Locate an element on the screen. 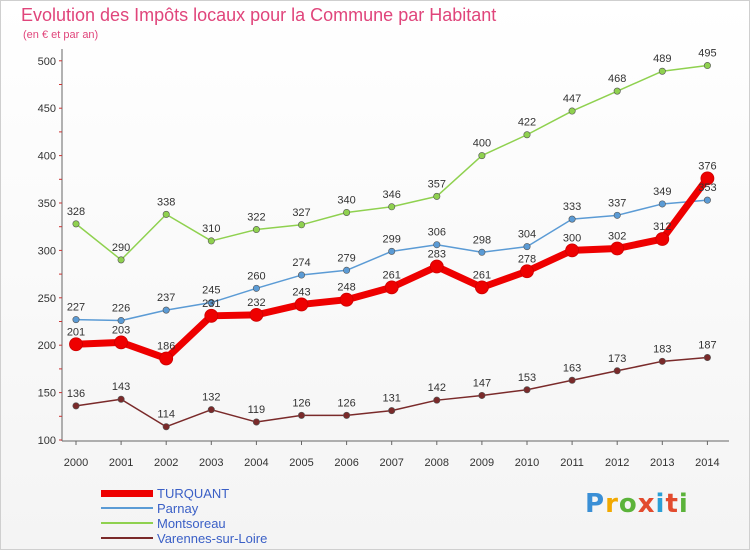 The width and height of the screenshot is (750, 550). y-tick-label: 200 is located at coordinates (47, 346).